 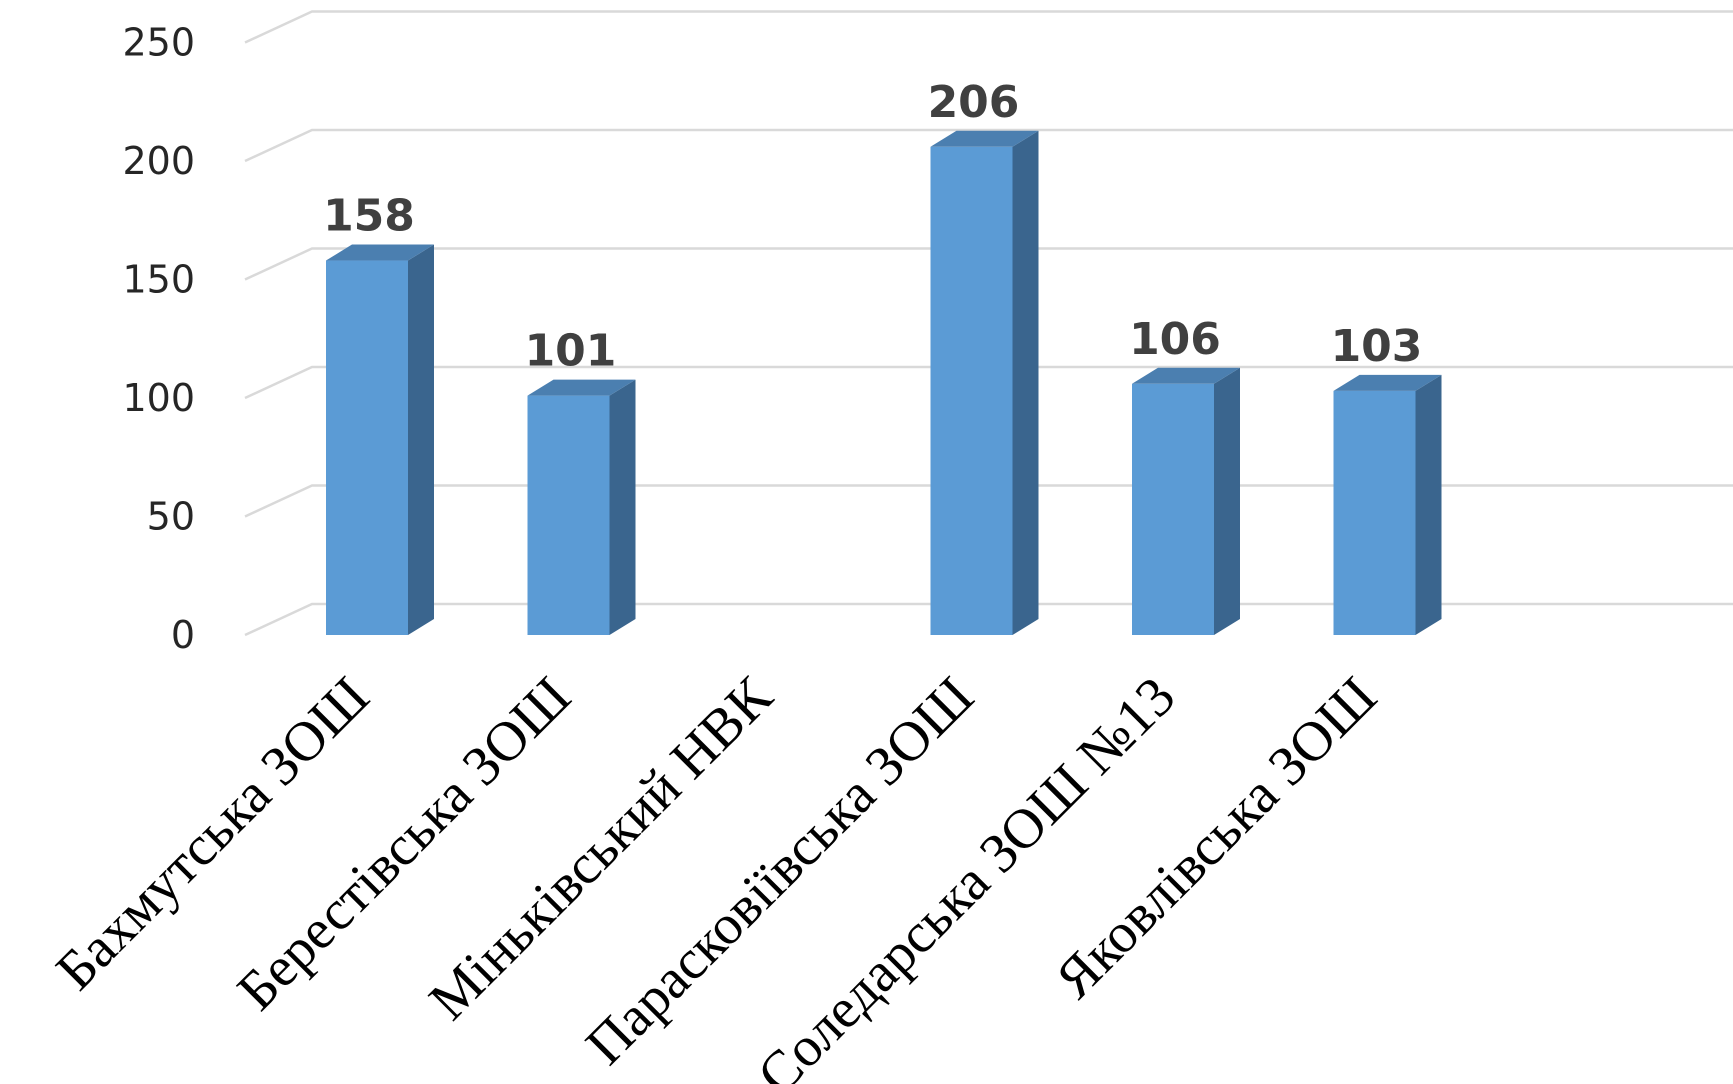 What do you see at coordinates (601, 848) in the screenshot?
I see `x-tick-label: Міньківський НВК` at bounding box center [601, 848].